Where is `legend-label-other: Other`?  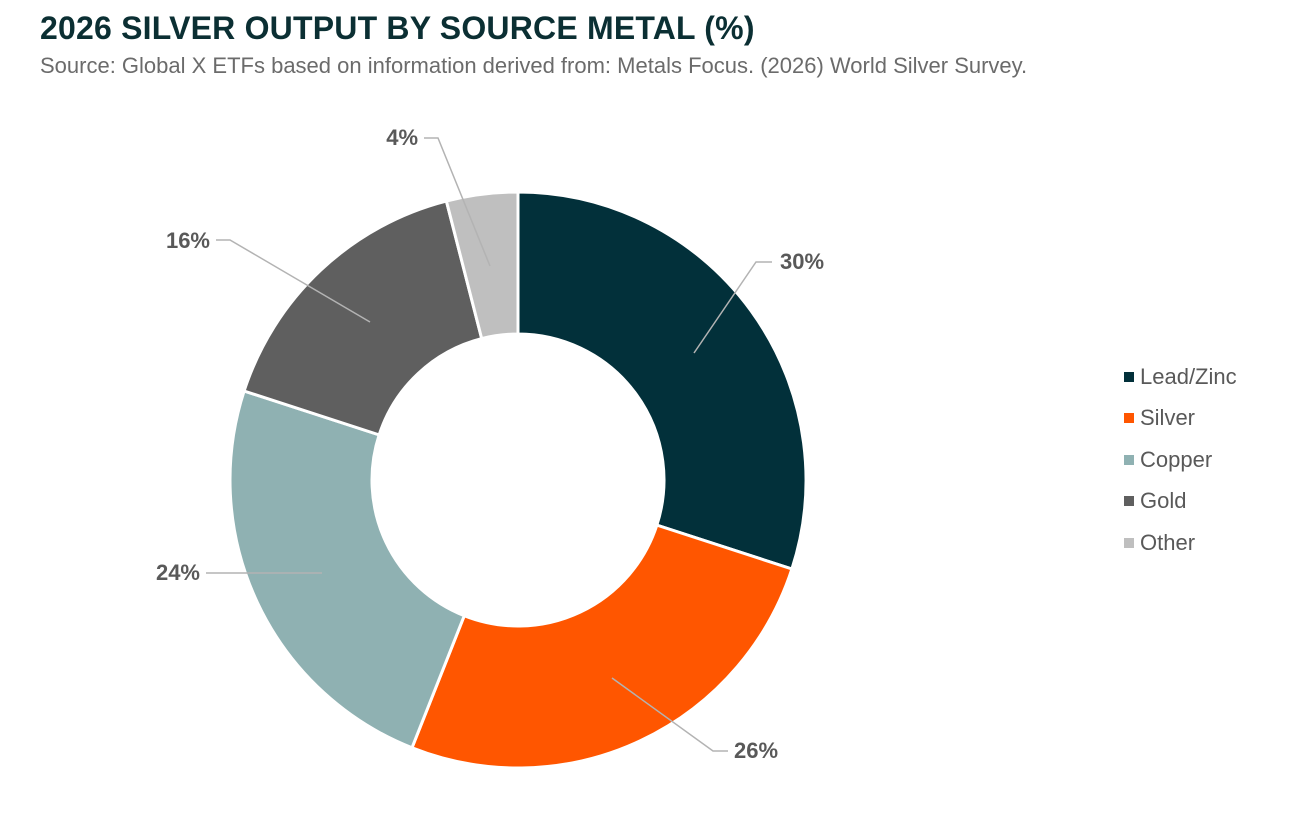
legend-label-other: Other is located at coordinates (1168, 542).